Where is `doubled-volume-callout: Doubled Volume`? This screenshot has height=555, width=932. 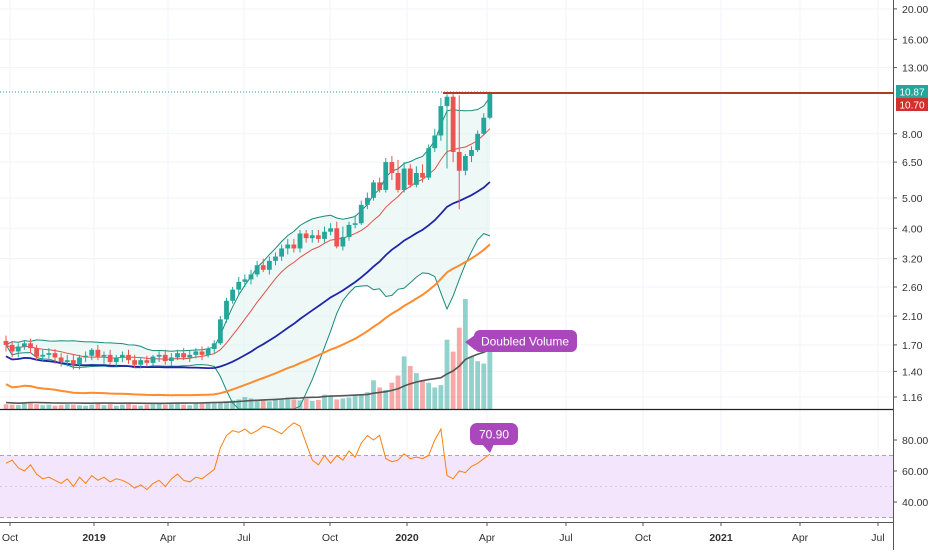 doubled-volume-callout: Doubled Volume is located at coordinates (521, 341).